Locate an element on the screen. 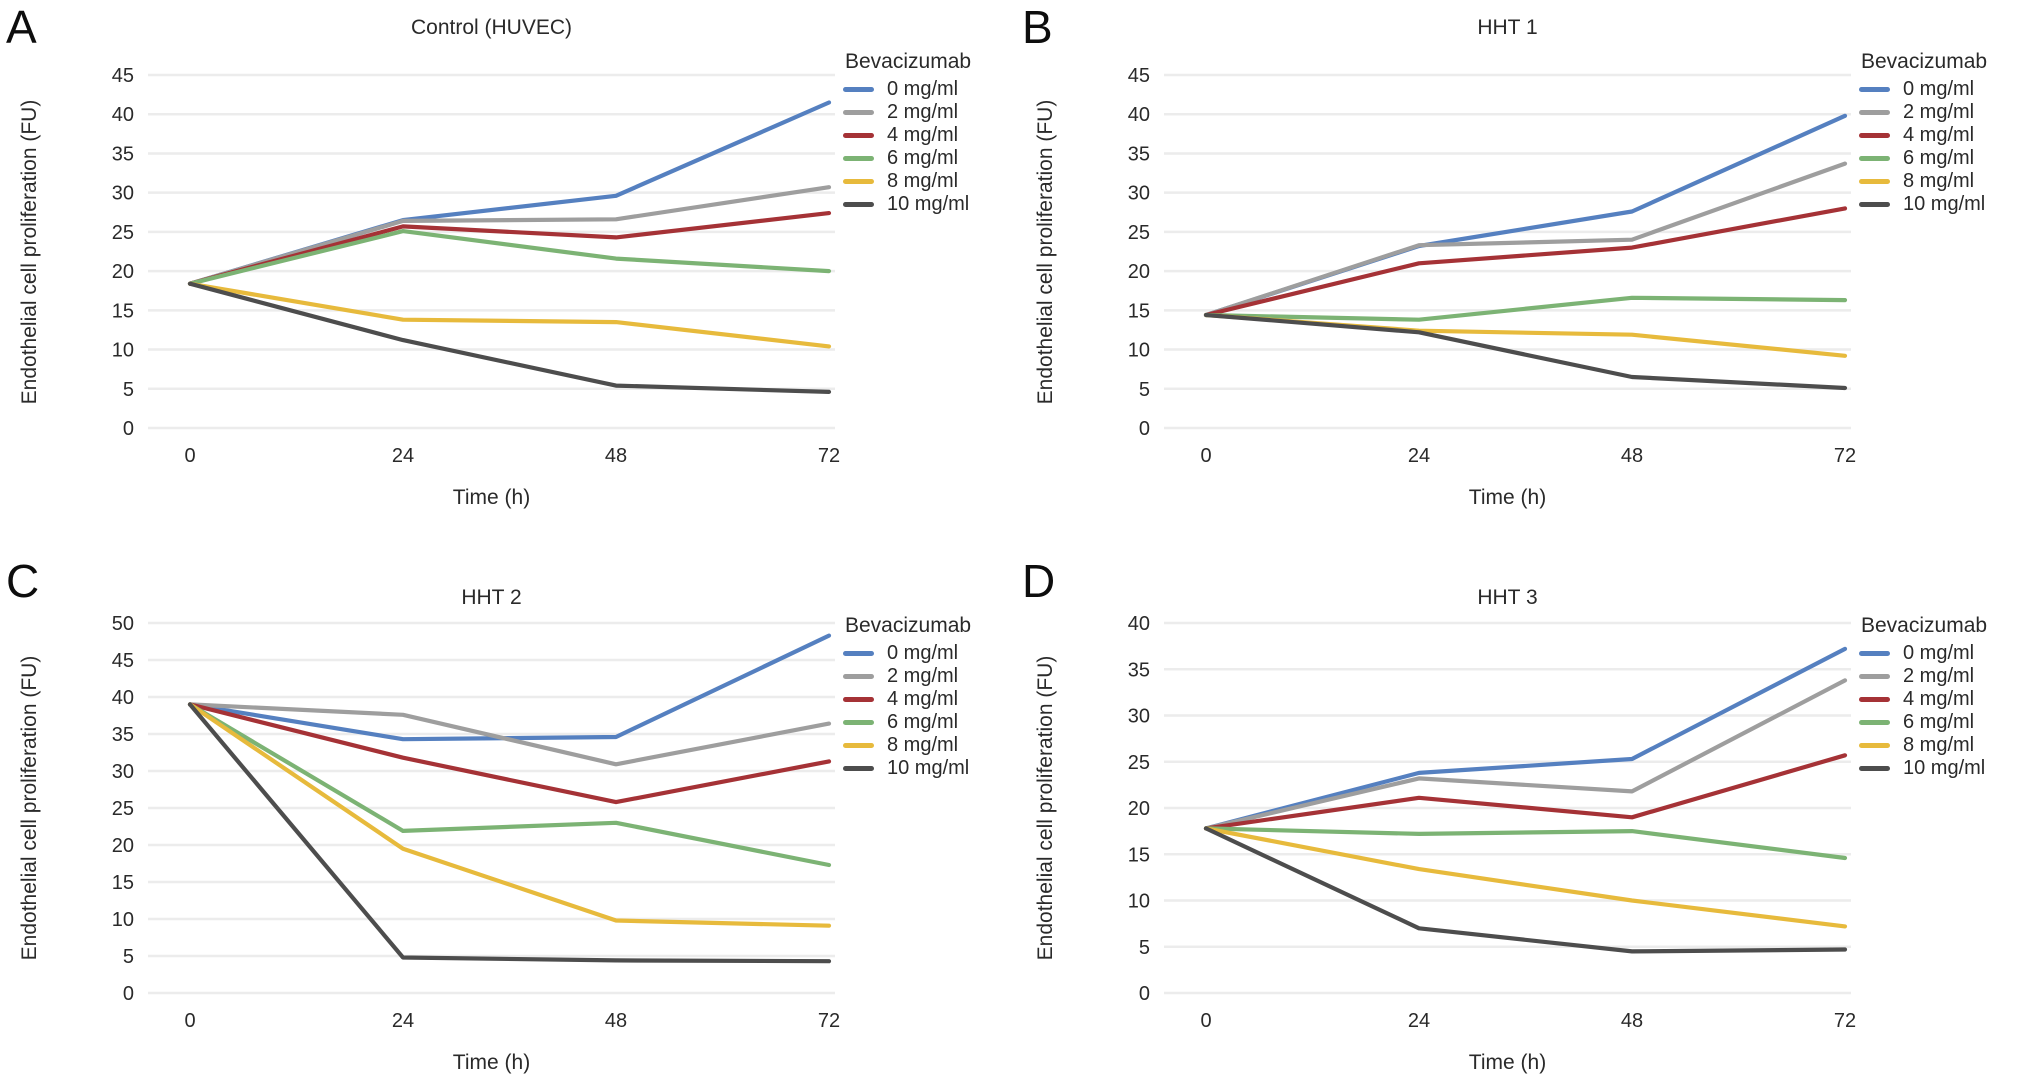  series-line-6-mg-ml is located at coordinates (1525, 843).